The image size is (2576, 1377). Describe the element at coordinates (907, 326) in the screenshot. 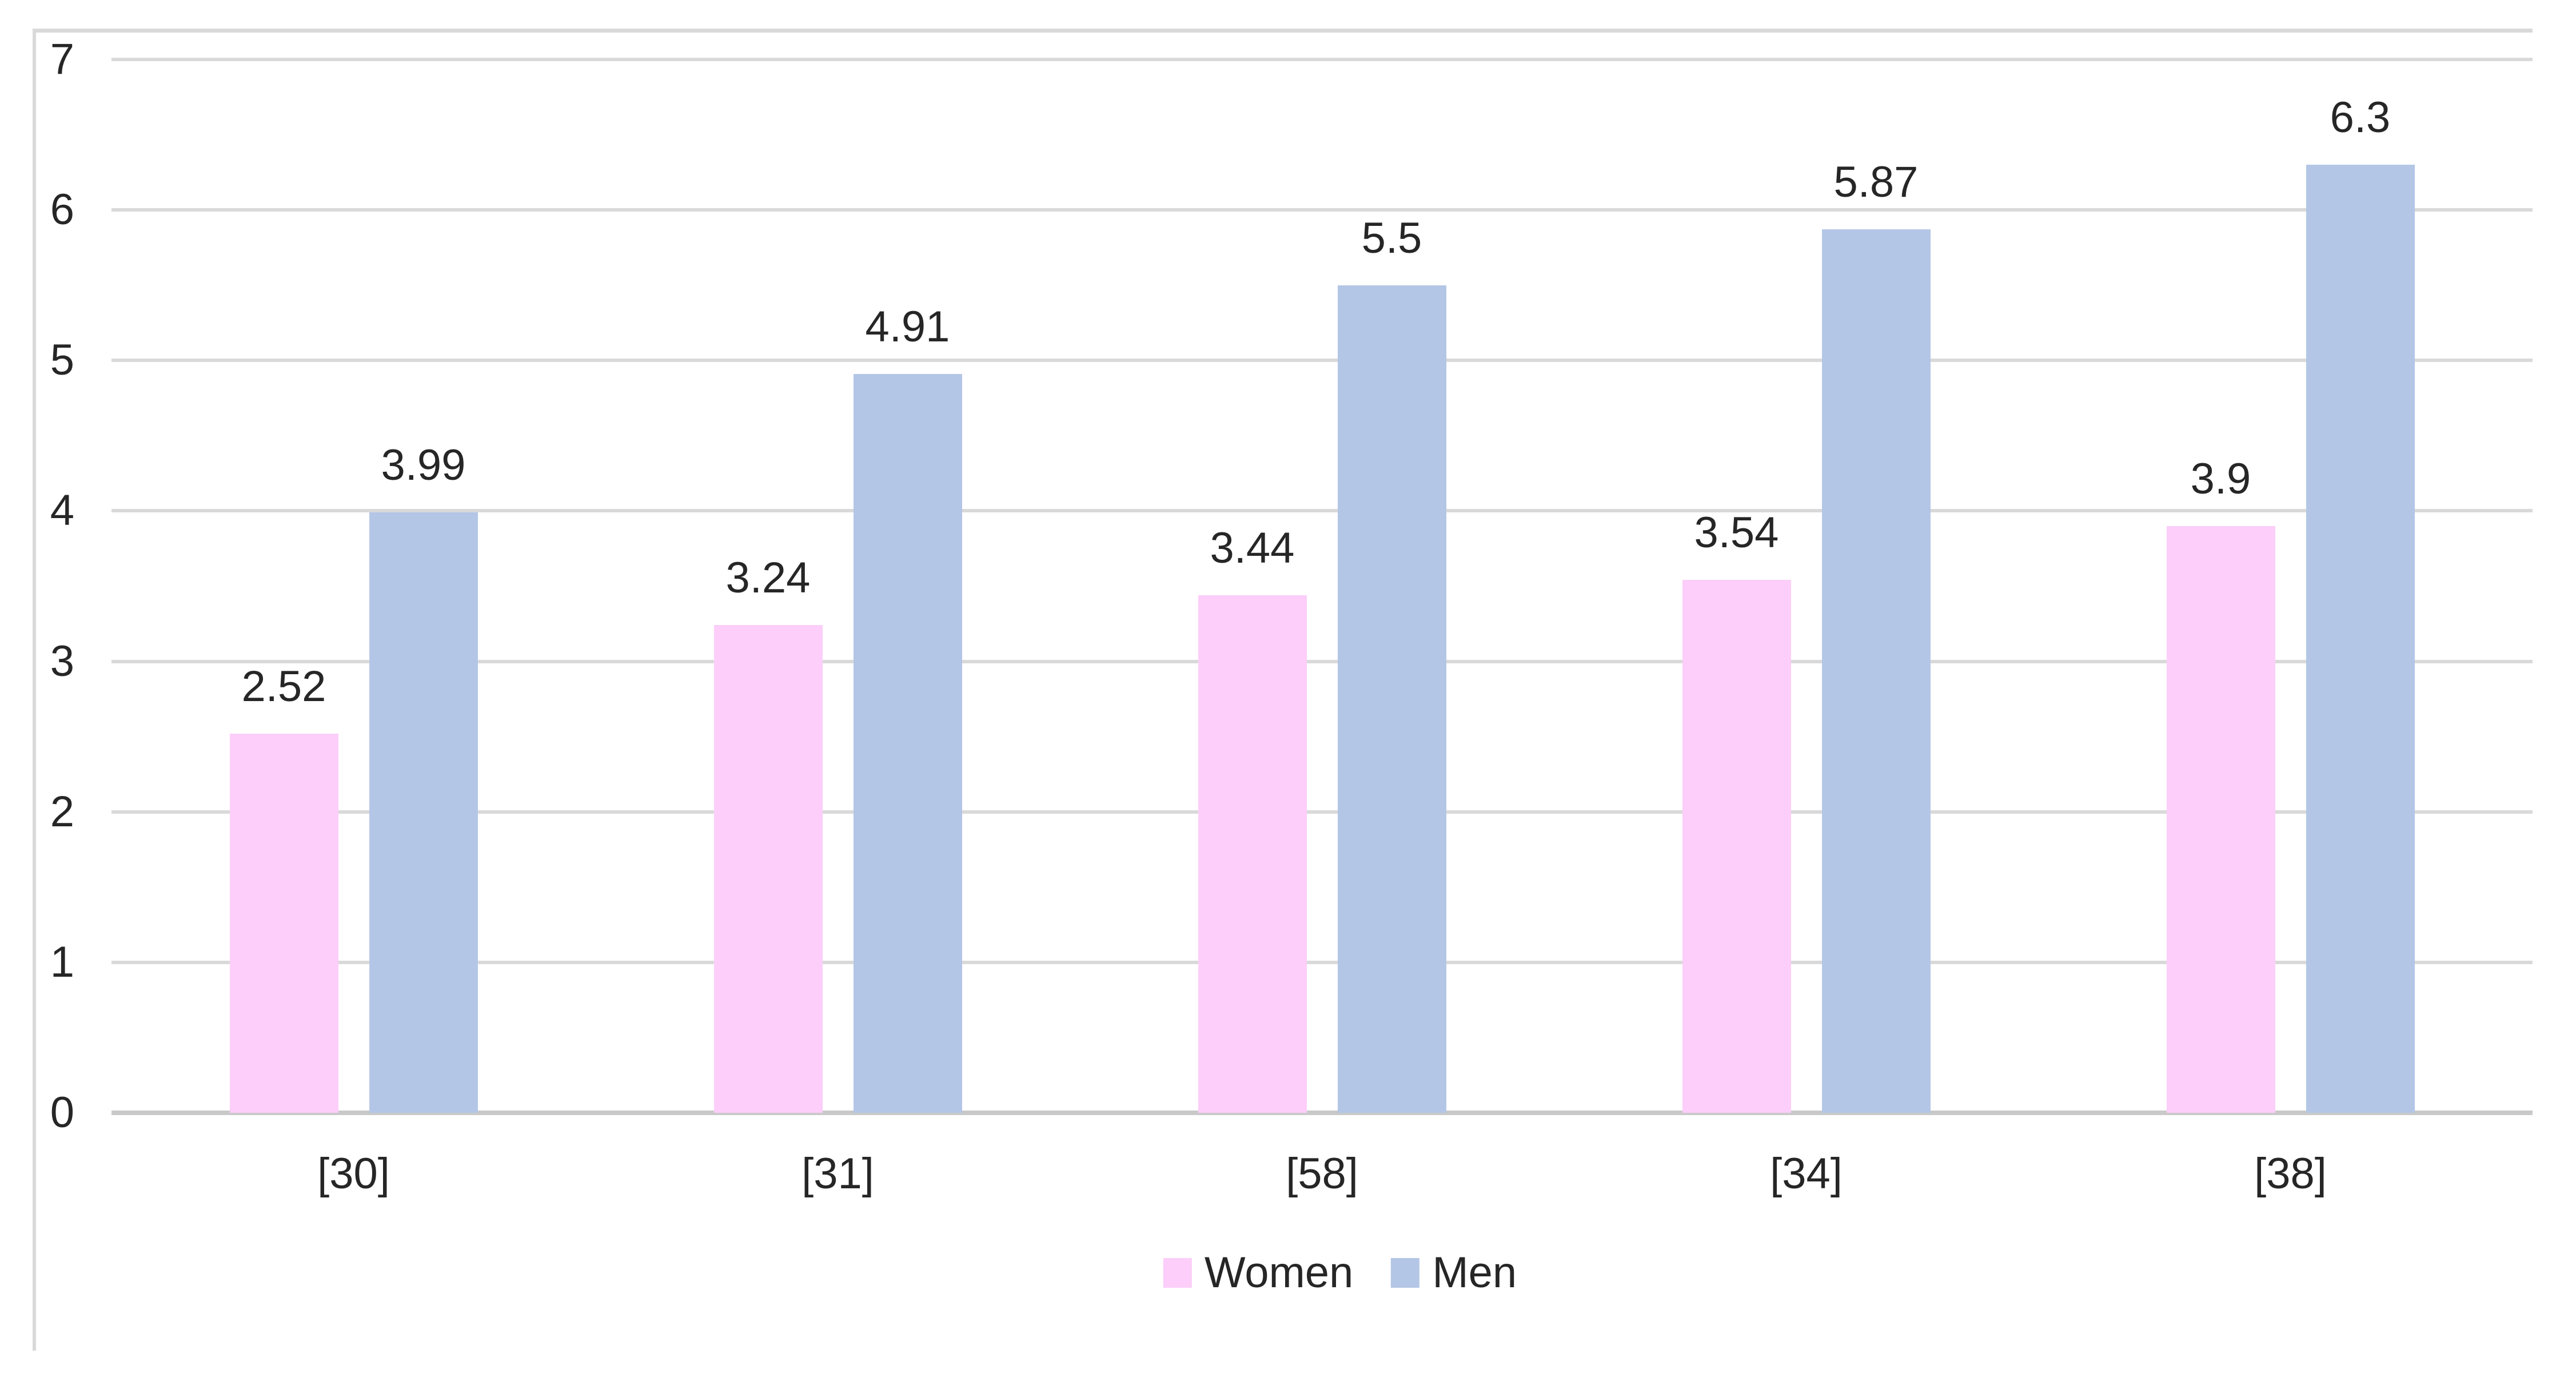

I see `bar-value-label: 4.91` at that location.